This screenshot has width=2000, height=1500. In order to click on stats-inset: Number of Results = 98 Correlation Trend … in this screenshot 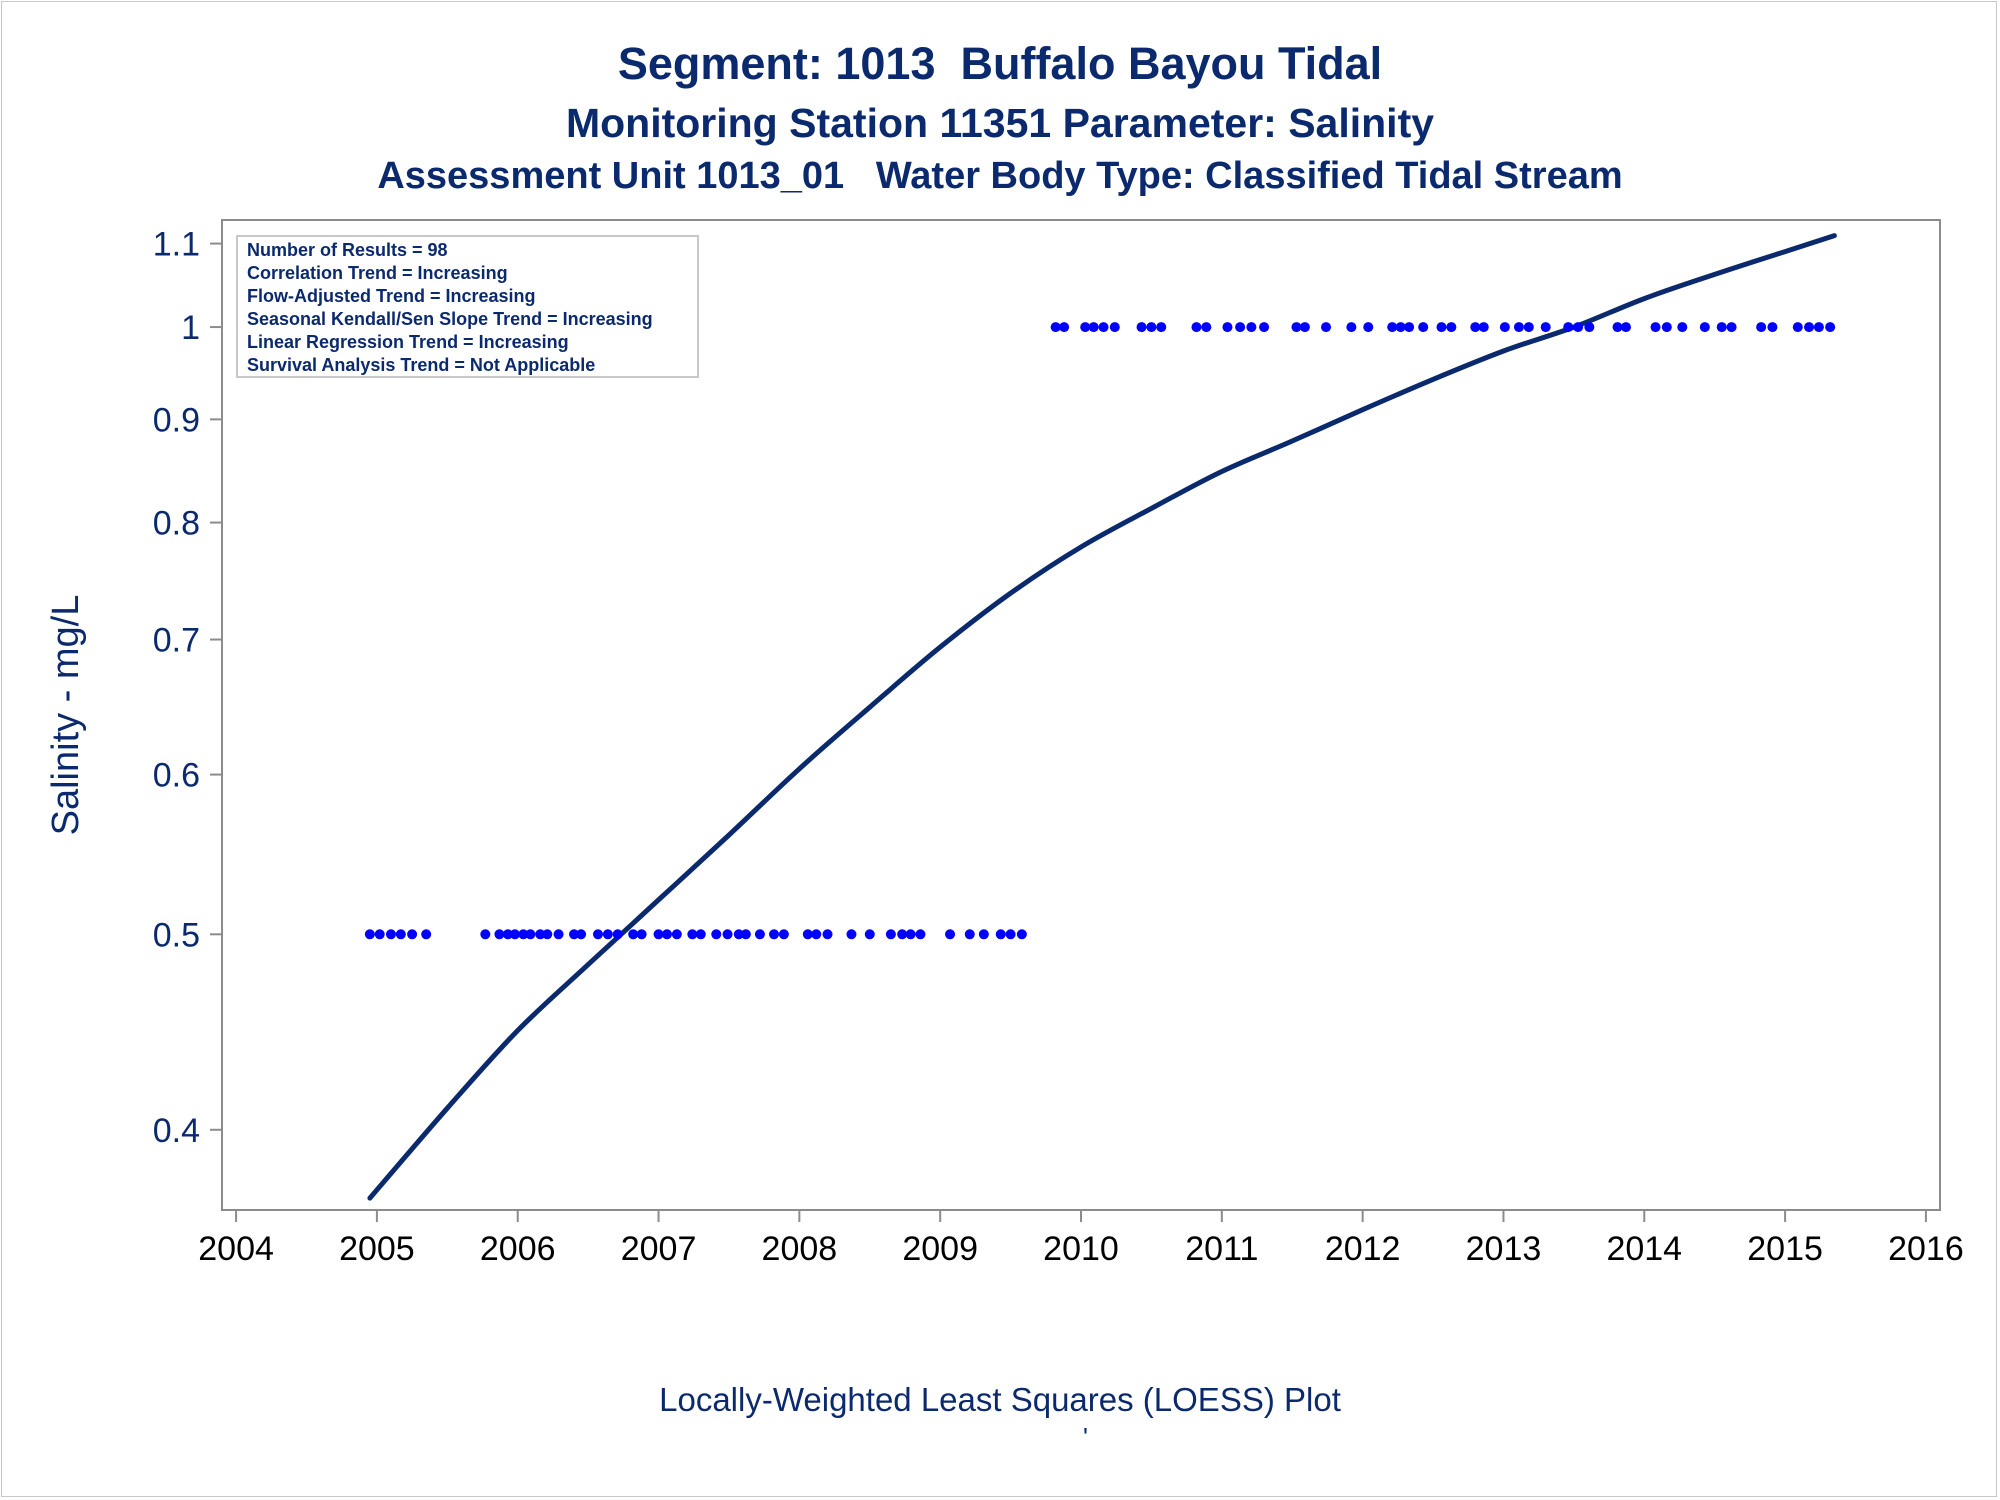, I will do `click(467, 306)`.